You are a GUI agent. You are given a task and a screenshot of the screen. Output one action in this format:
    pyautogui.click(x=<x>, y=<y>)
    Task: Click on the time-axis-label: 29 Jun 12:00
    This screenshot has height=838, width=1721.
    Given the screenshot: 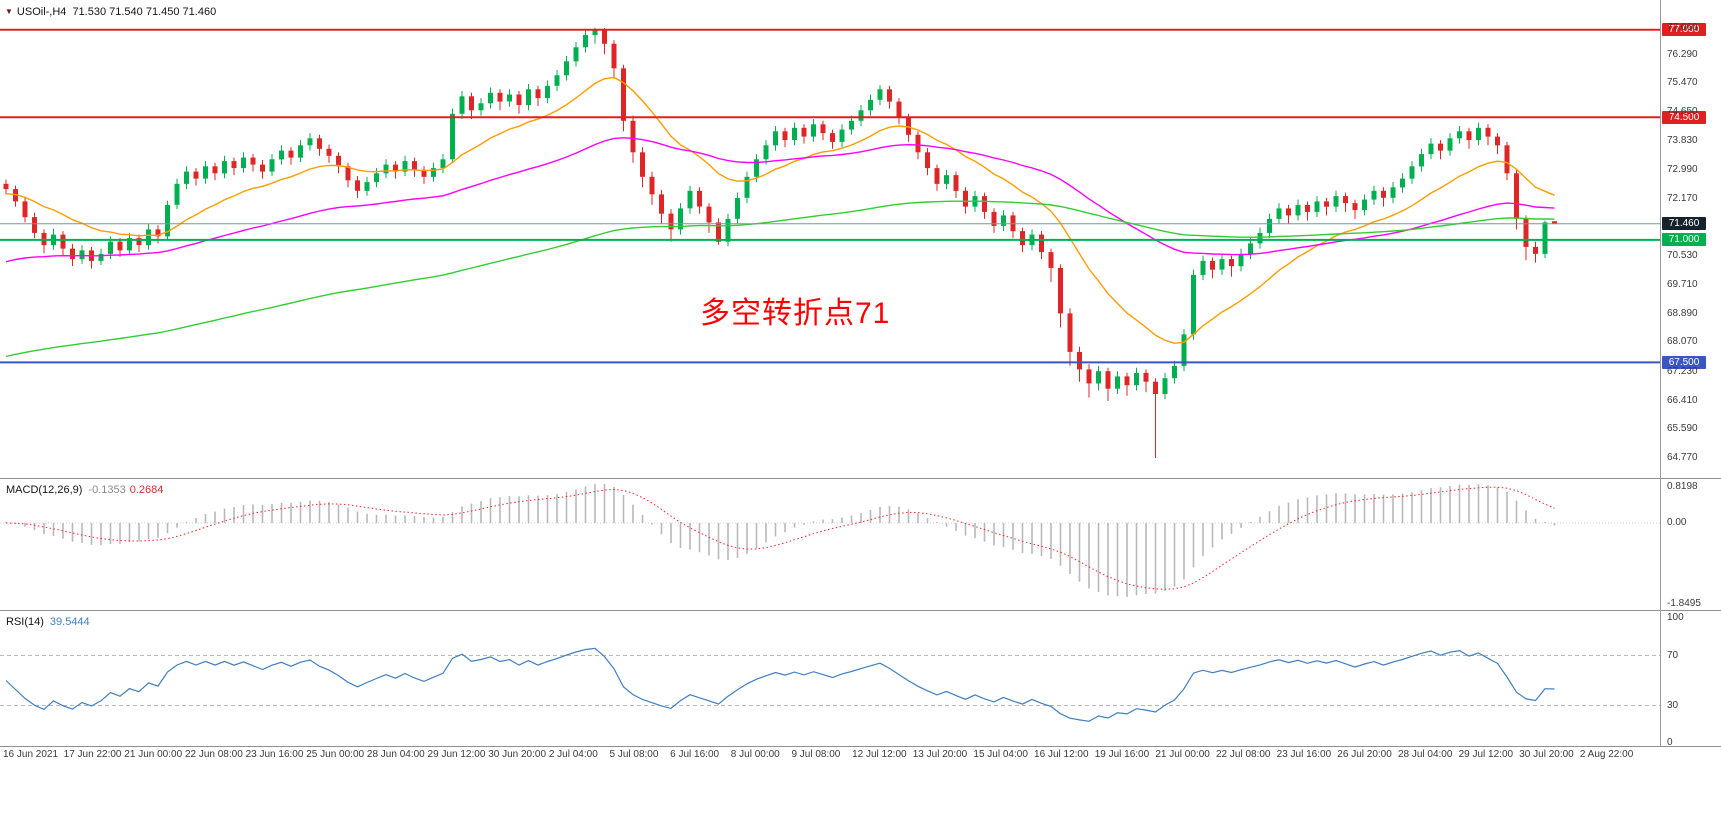 What is the action you would take?
    pyautogui.click(x=456, y=754)
    